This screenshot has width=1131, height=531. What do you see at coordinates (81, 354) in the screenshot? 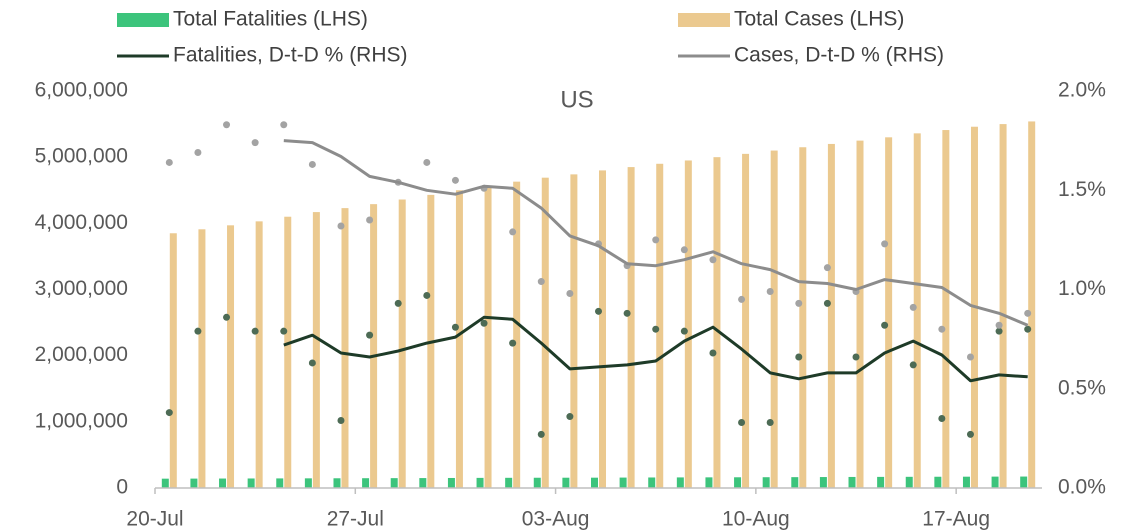
I see `y-tick-label: 2,000,000` at bounding box center [81, 354].